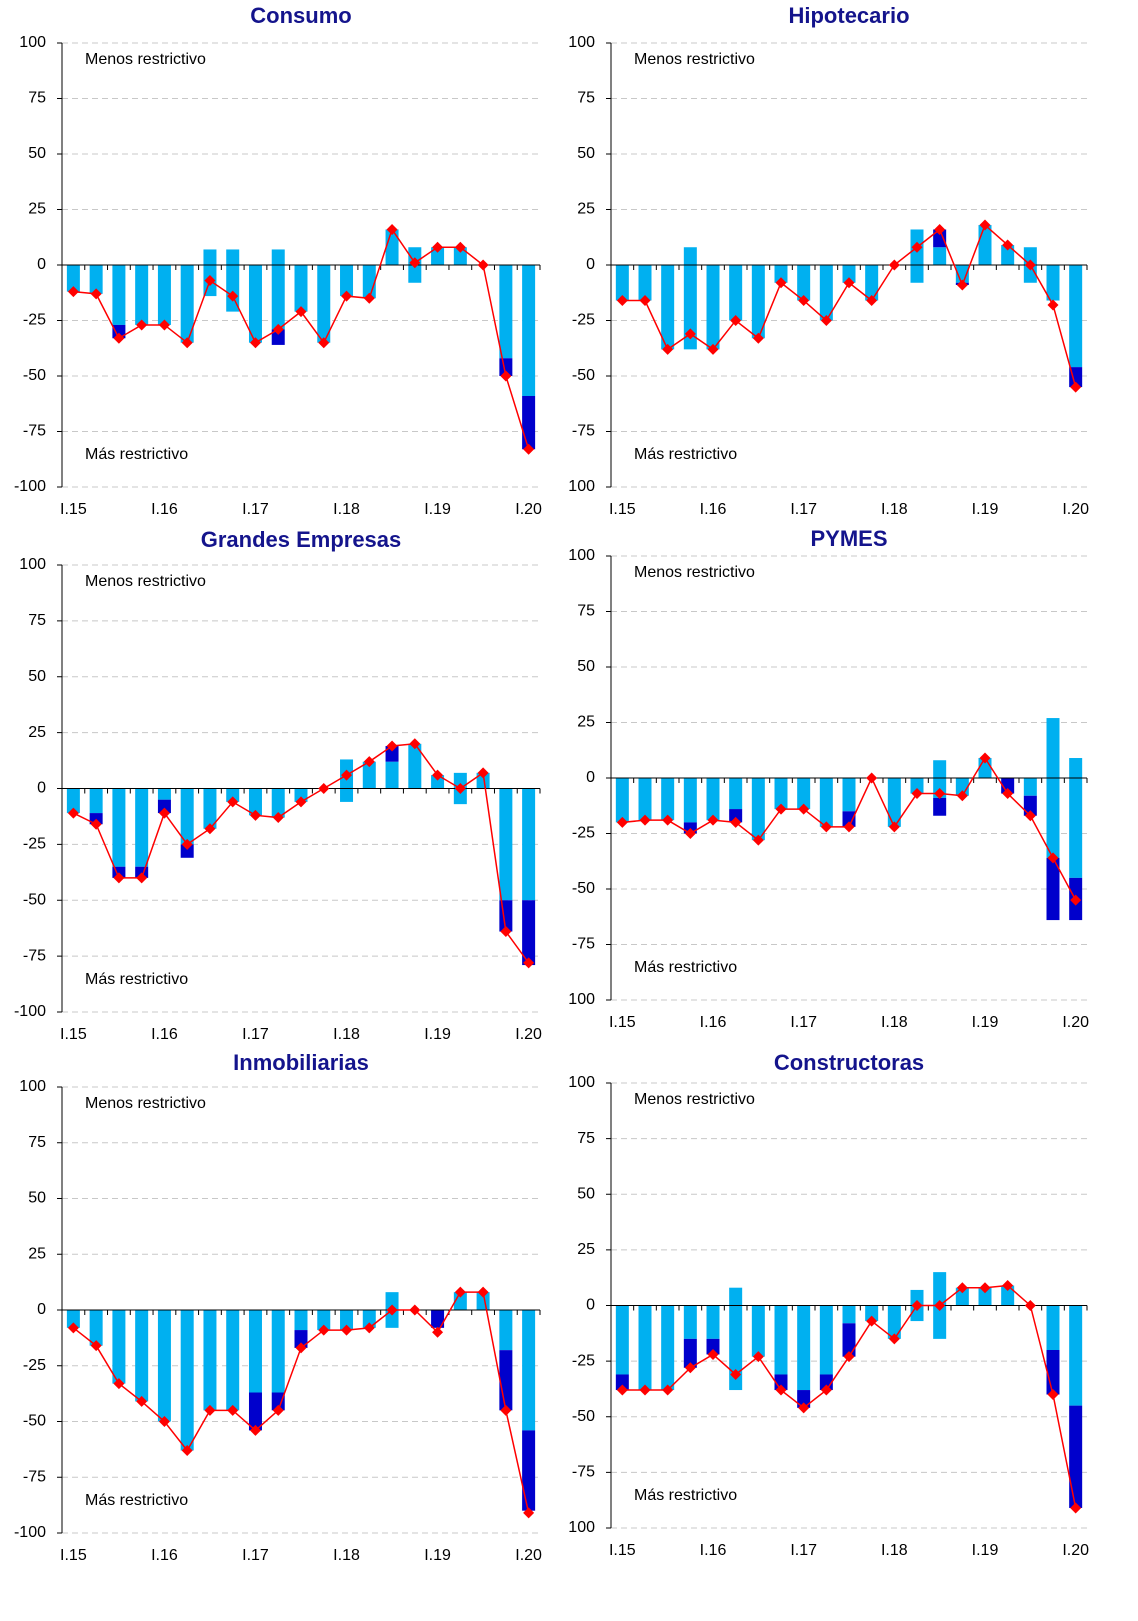 Image resolution: width=1138 pixels, height=1621 pixels. Describe the element at coordinates (586, 98) in the screenshot. I see `y-tick-label: 75` at that location.